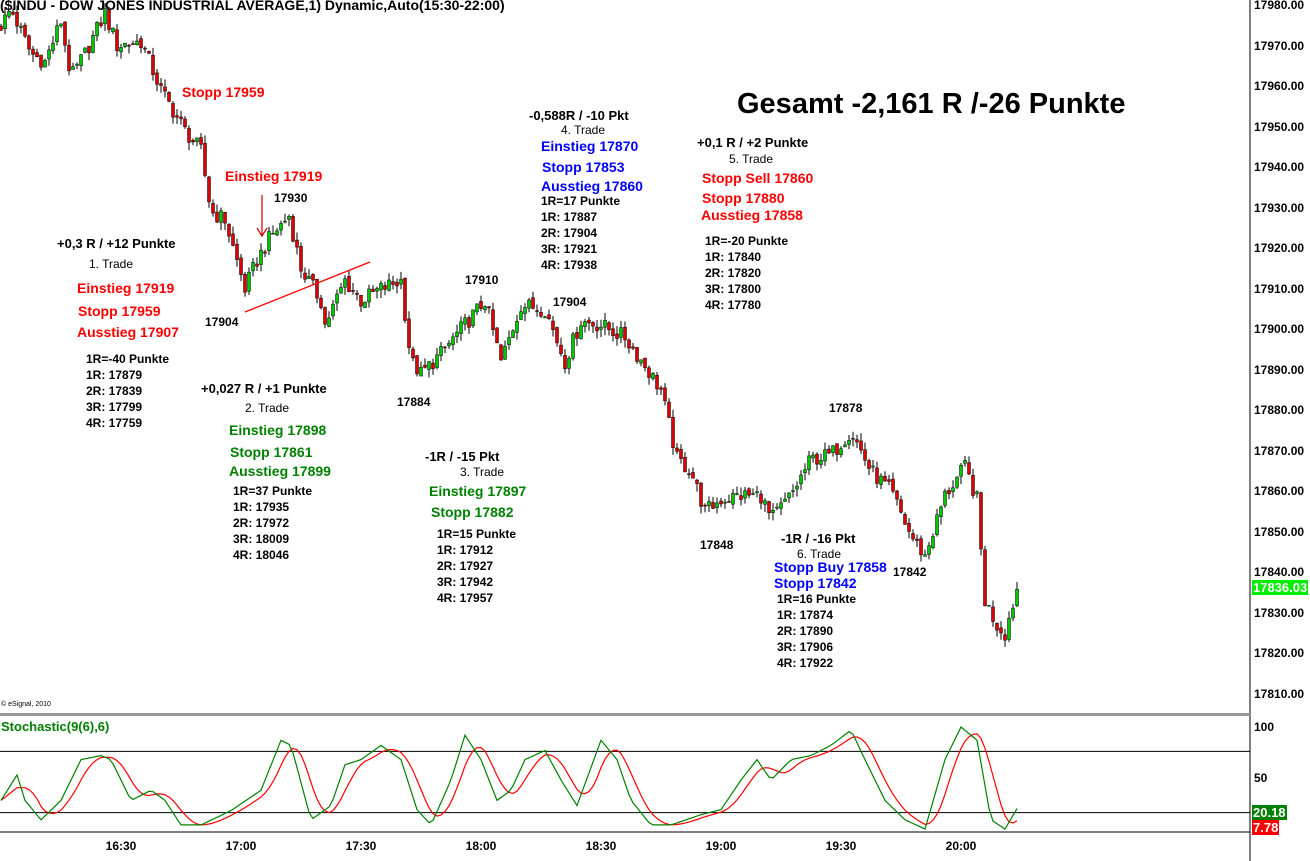 This screenshot has width=1310, height=861. I want to click on trade-label: 1. Trade, so click(111, 264).